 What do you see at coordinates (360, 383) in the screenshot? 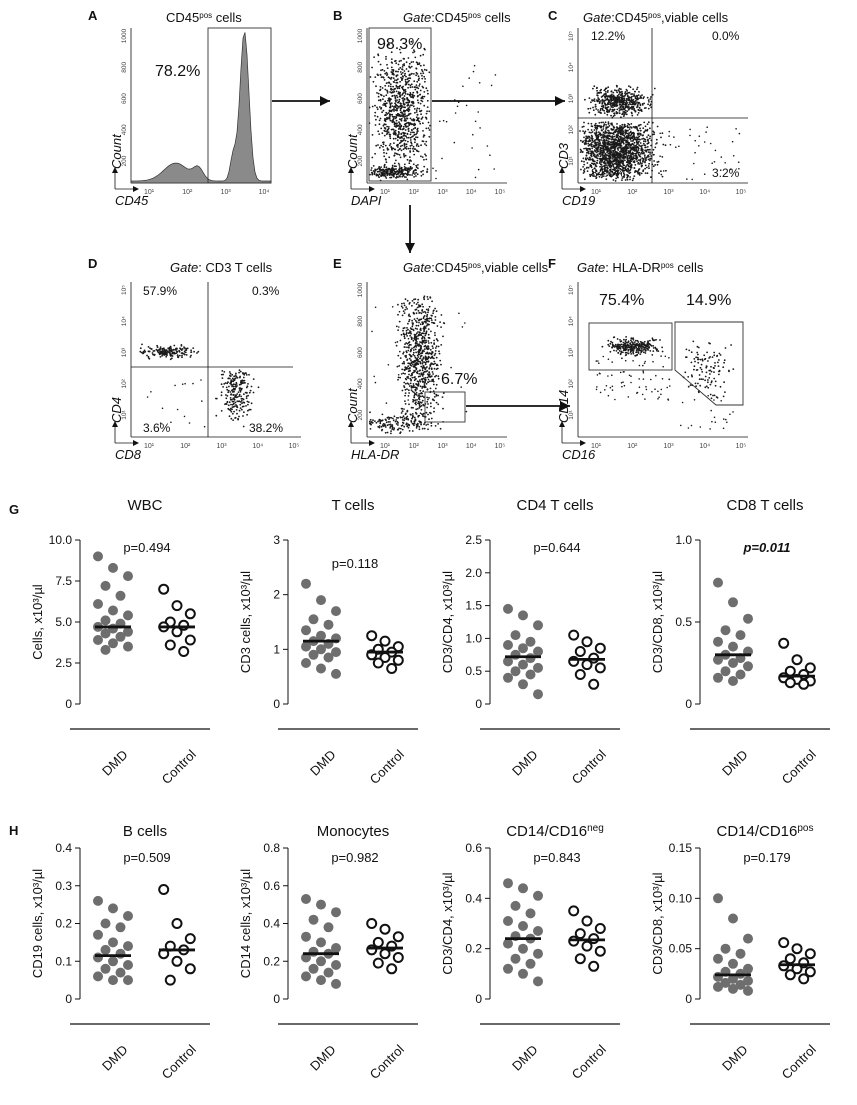
I see `y-tick-label: 400` at bounding box center [360, 383].